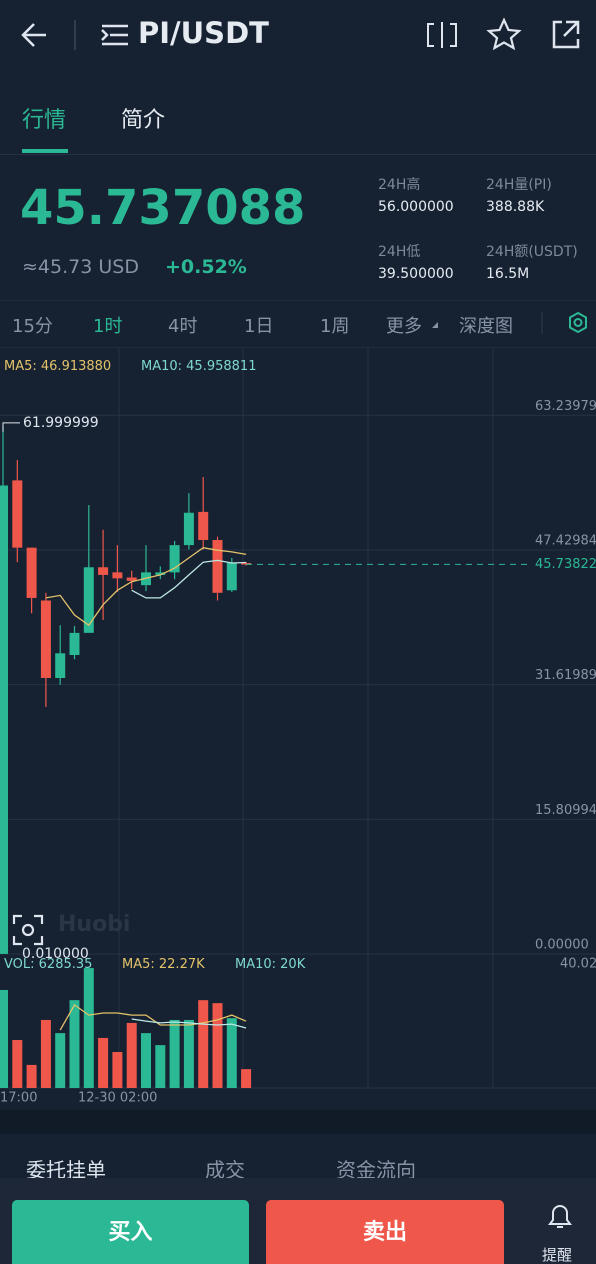 The image size is (596, 1264). What do you see at coordinates (48, 964) in the screenshot?
I see `vol-legend: VOL: 6285.35` at bounding box center [48, 964].